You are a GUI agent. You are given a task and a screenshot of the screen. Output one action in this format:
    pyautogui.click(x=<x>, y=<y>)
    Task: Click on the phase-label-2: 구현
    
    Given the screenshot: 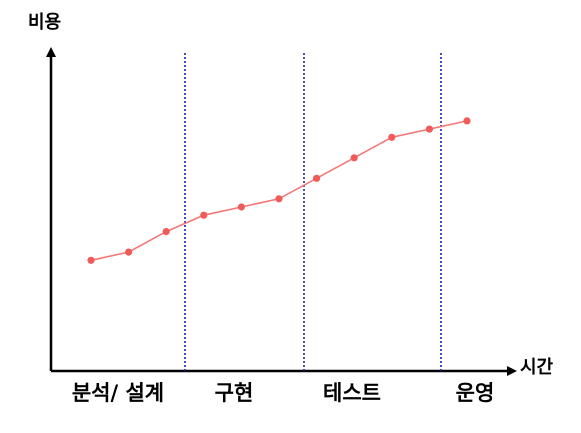 What is the action you would take?
    pyautogui.click(x=234, y=393)
    